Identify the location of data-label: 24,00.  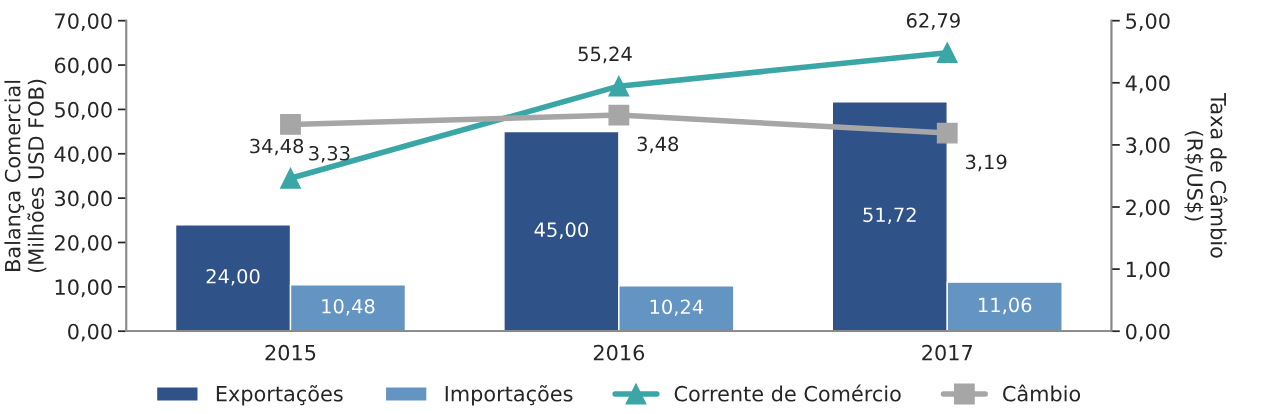
(233, 277).